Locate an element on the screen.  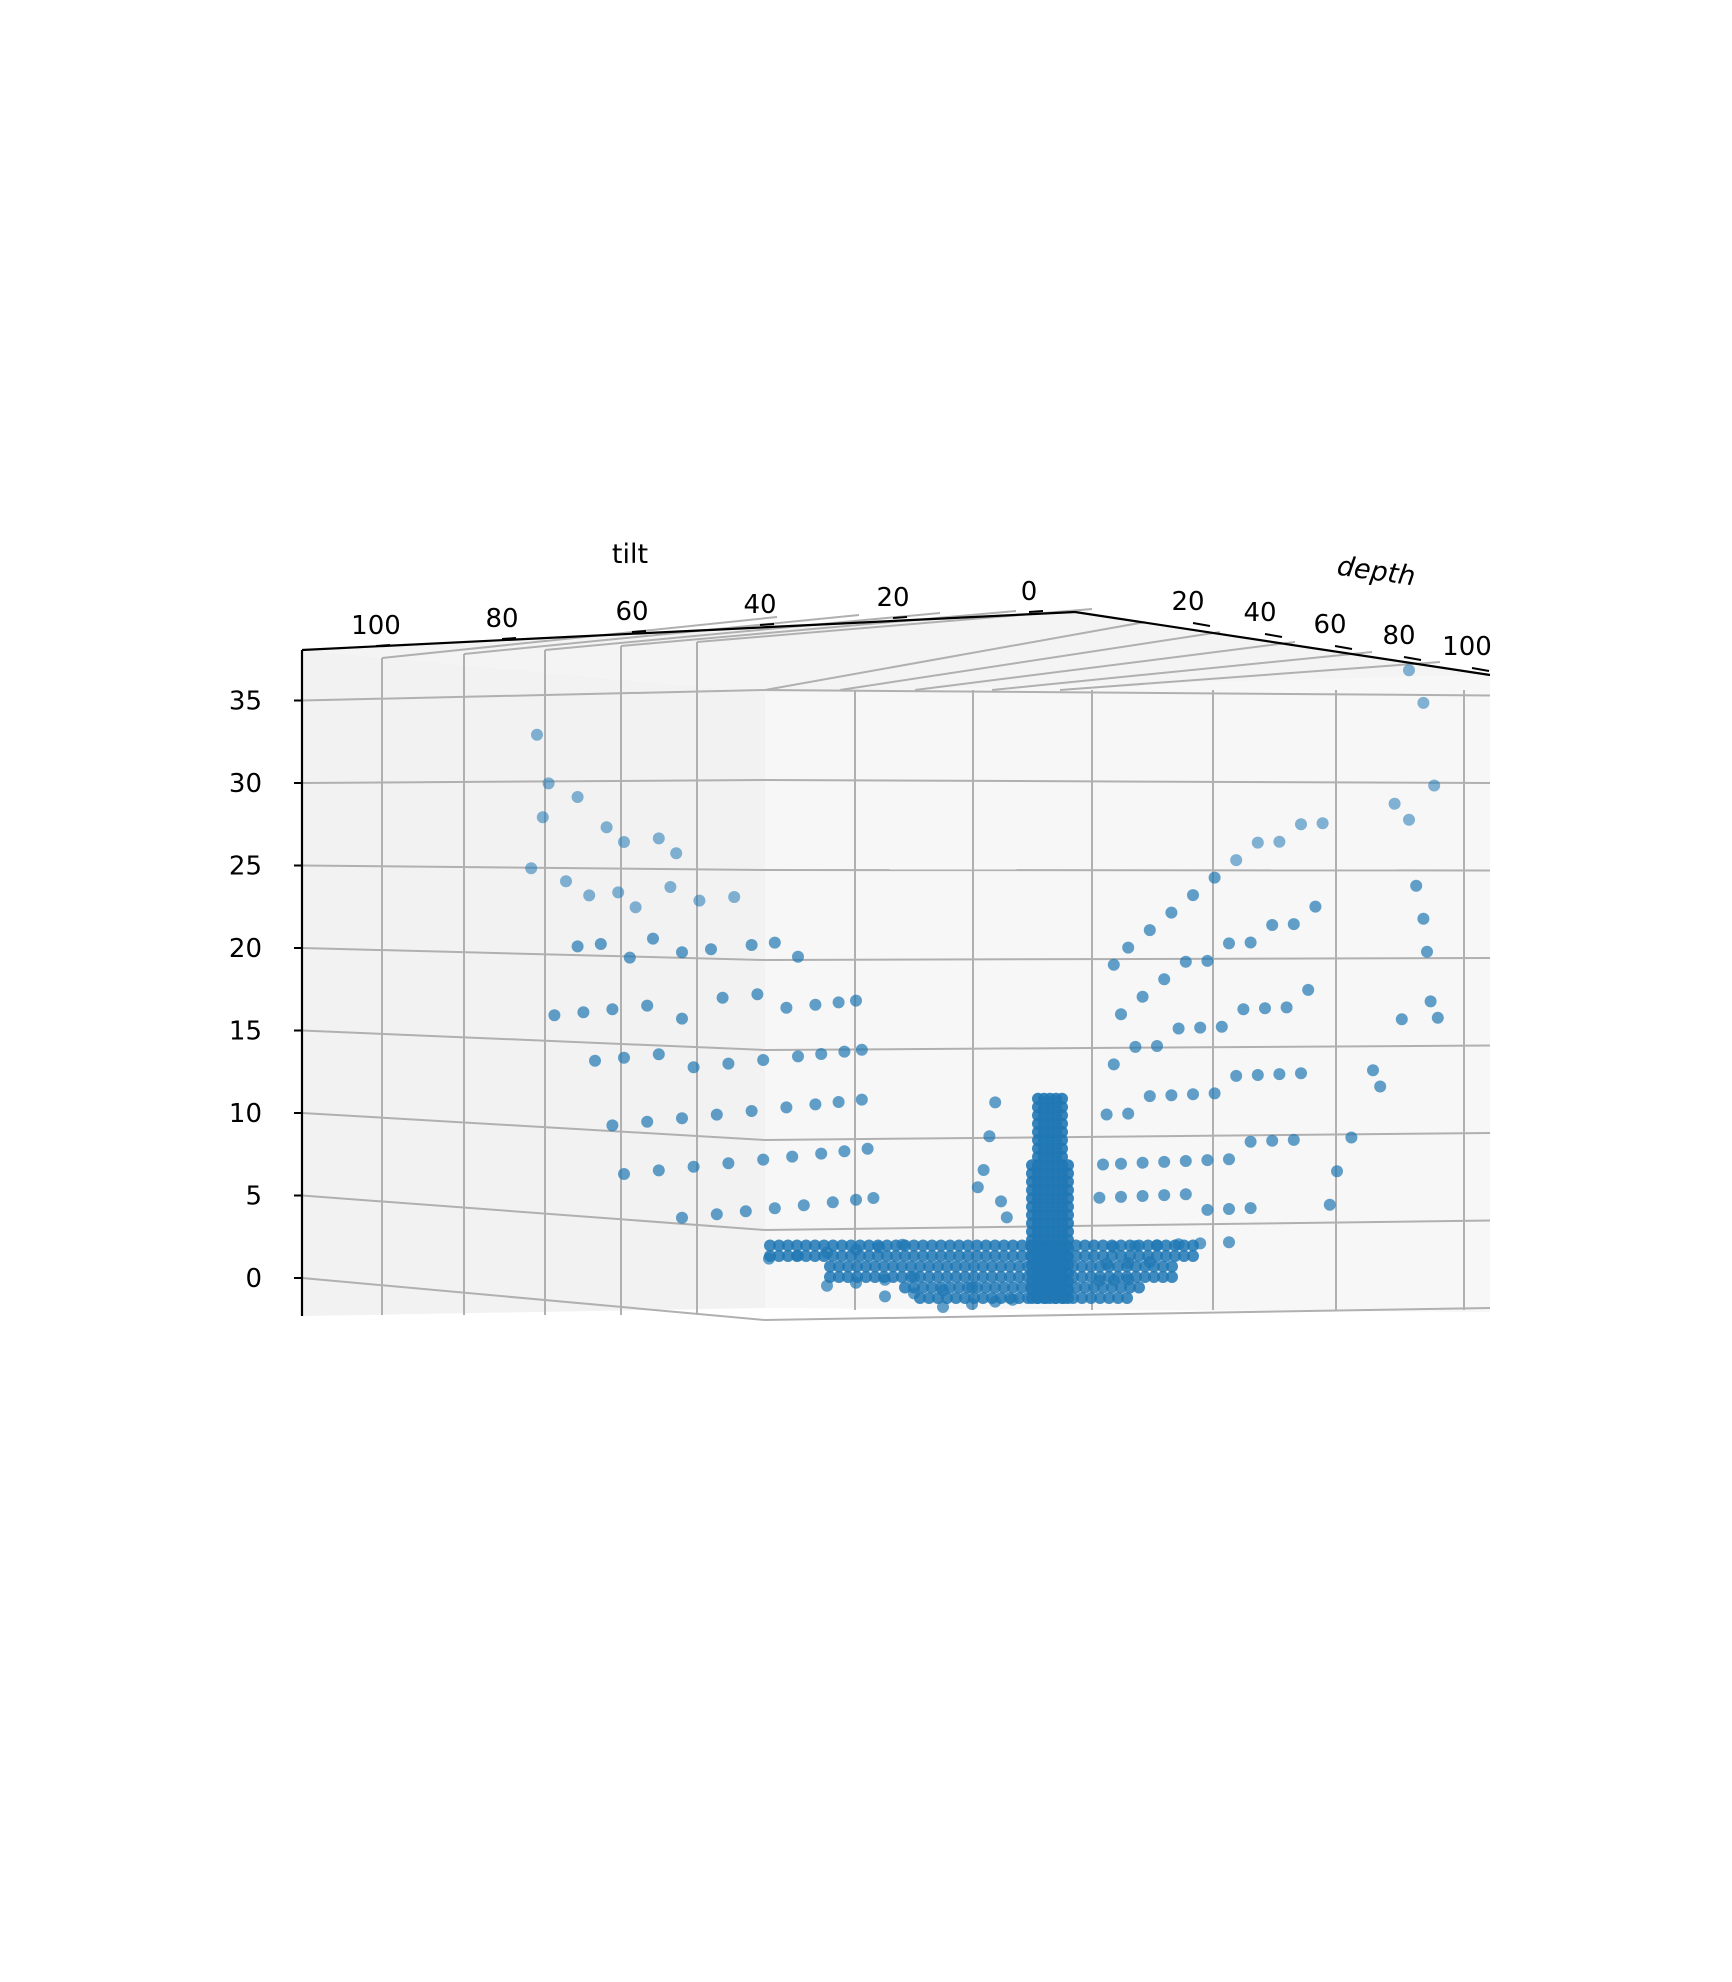
x-tick-label: 40 is located at coordinates (759, 605).